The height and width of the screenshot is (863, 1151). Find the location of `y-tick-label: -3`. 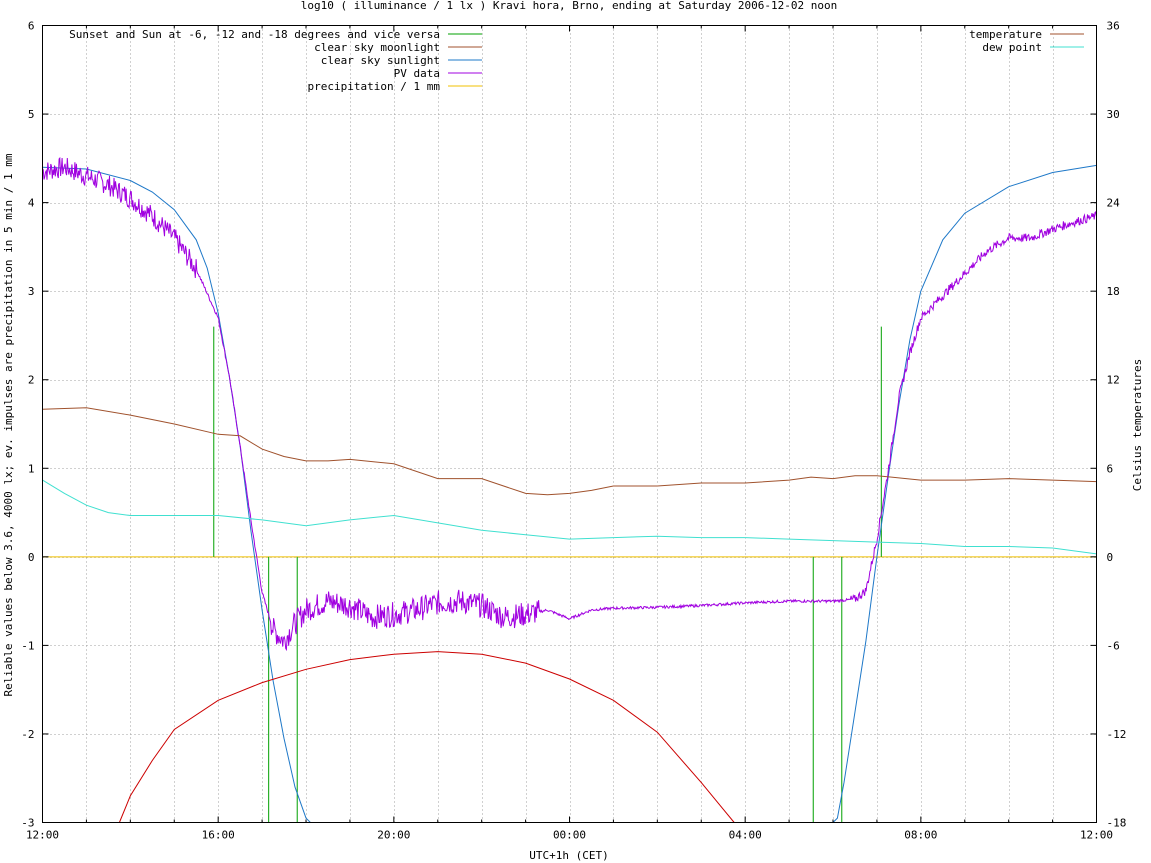

y-tick-label: -3 is located at coordinates (27, 823).